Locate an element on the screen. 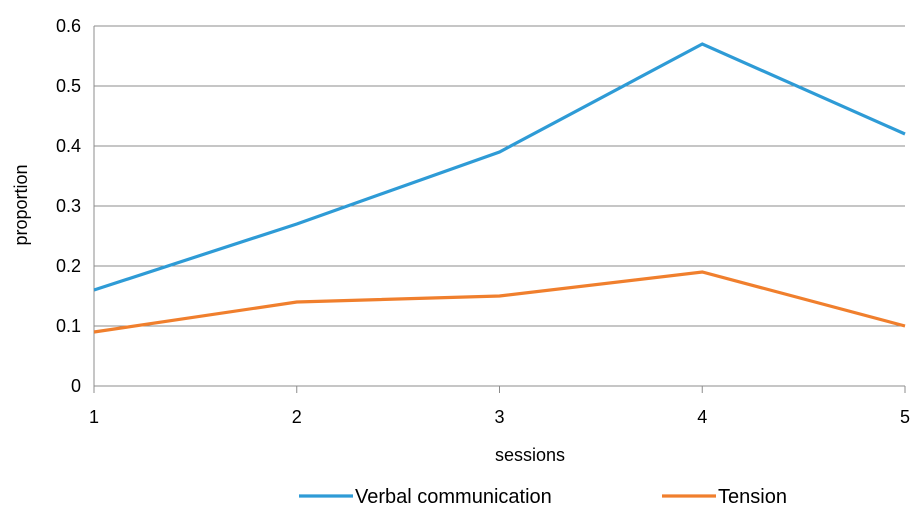 This screenshot has height=516, width=910. legend: Verbal communication Tension is located at coordinates (543, 497).